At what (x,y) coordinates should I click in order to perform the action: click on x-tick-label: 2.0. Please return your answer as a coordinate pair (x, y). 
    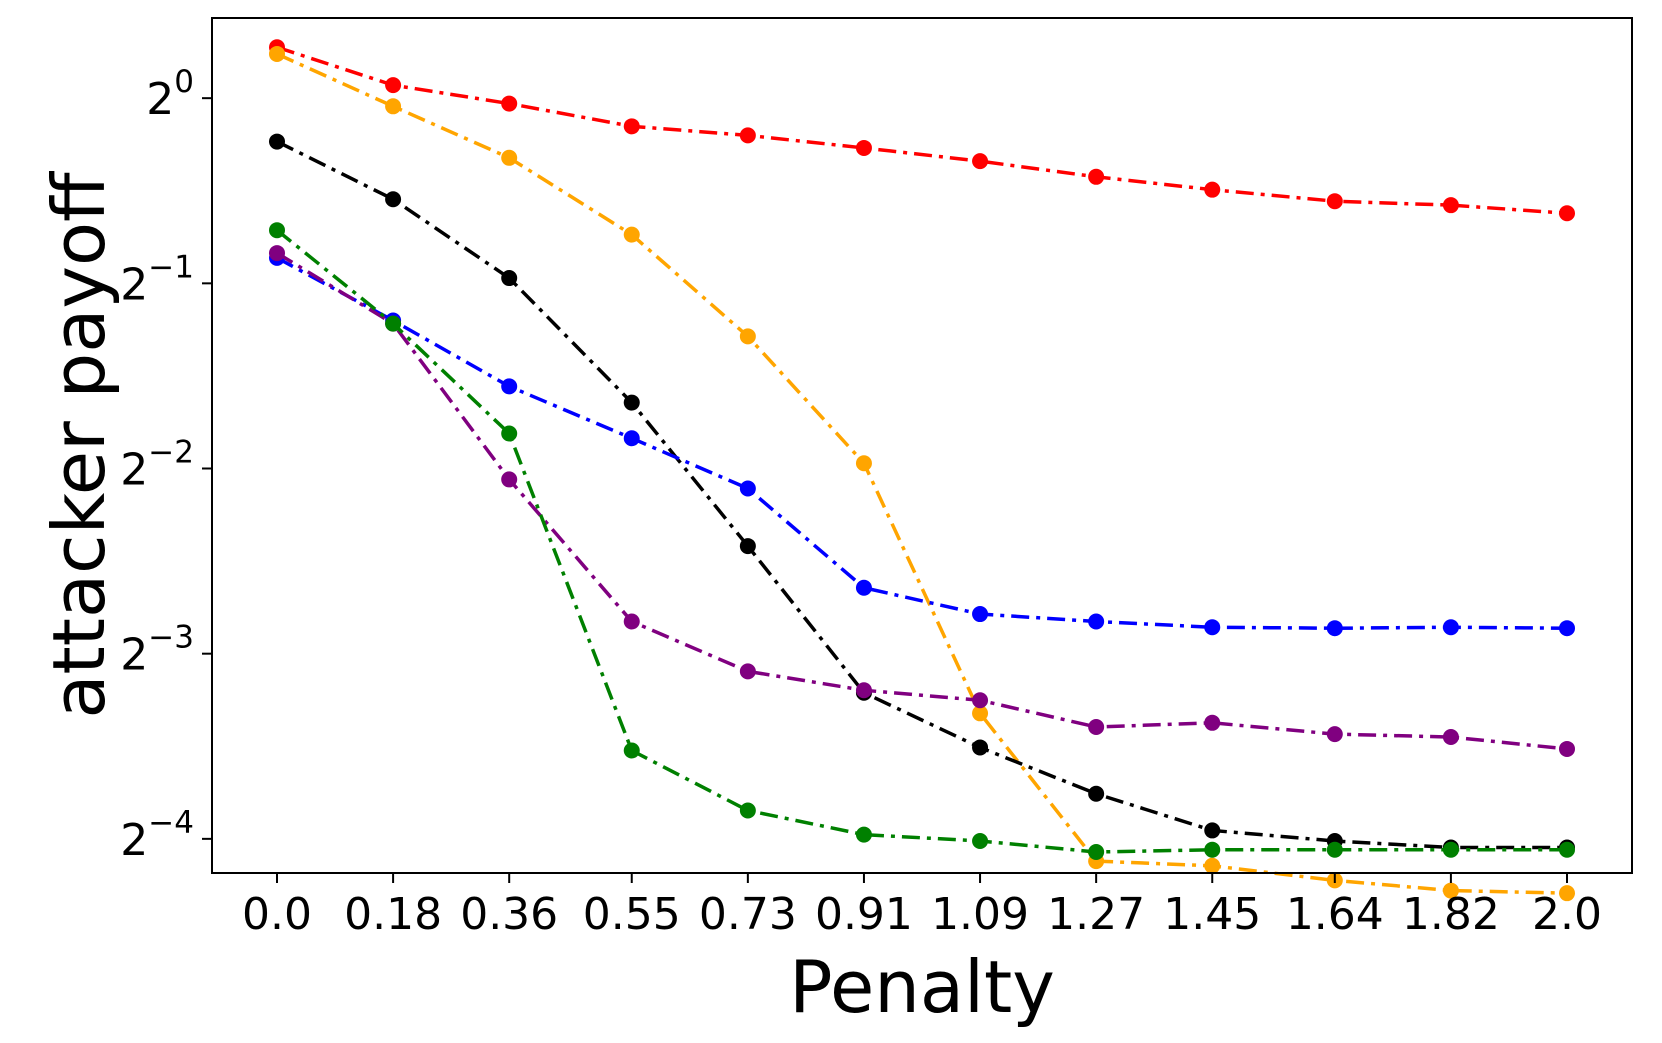
    Looking at the image, I should click on (1567, 914).